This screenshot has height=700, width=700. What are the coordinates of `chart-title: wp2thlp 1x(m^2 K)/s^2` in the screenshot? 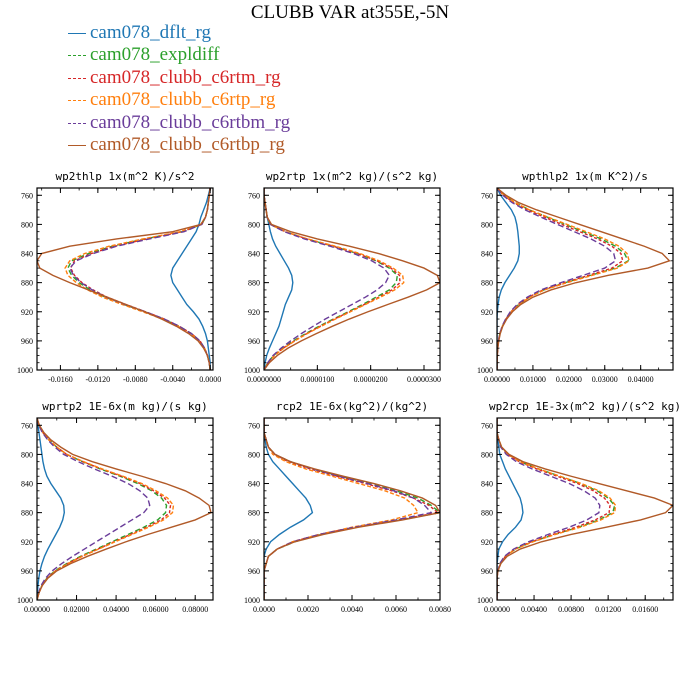 It's located at (124, 176).